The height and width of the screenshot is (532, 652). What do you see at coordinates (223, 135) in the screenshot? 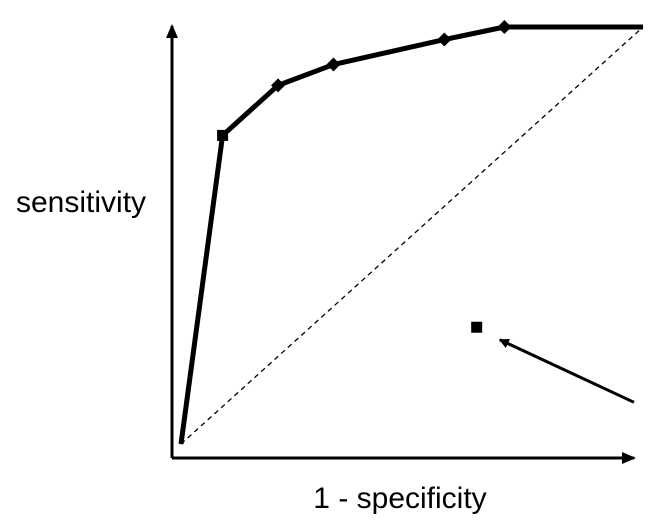
I see `square-point-marker` at bounding box center [223, 135].